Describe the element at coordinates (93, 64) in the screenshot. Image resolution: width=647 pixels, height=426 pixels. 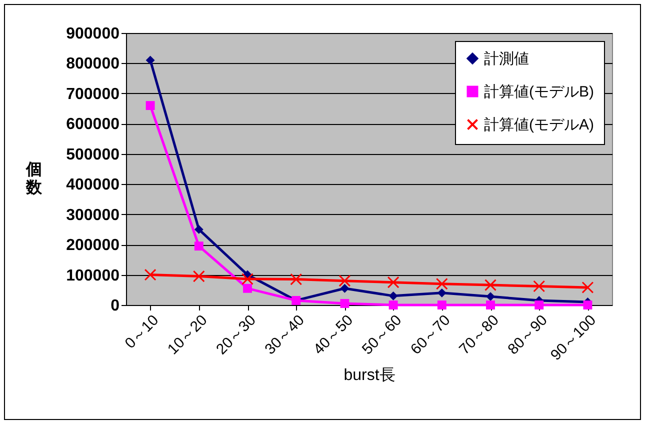
I see `y-tick-label: 800000` at that location.